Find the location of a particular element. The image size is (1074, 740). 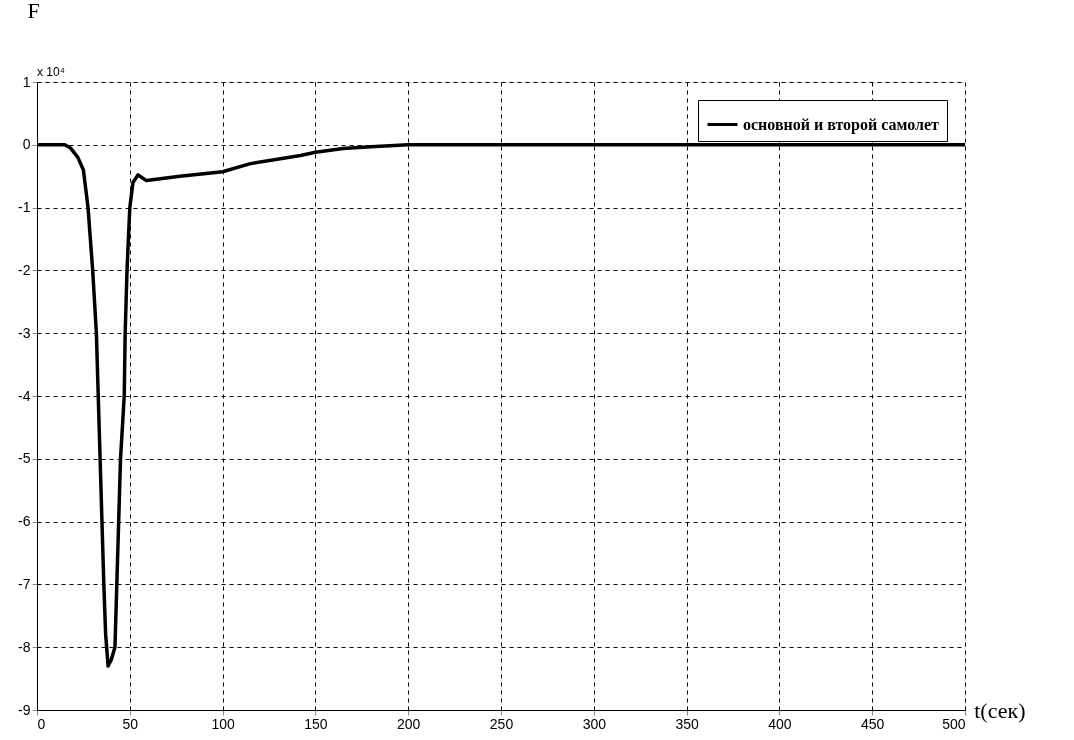

x-tick-label: 150 is located at coordinates (316, 723).